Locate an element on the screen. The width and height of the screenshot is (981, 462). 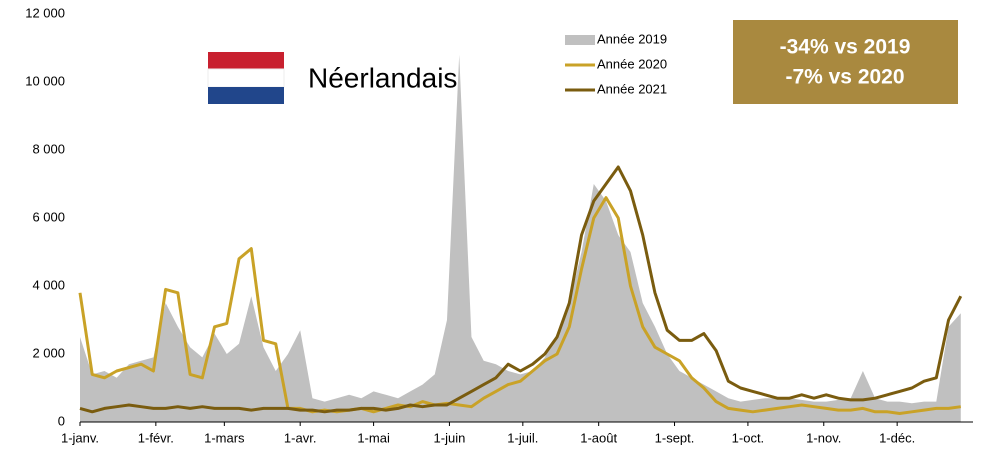
legend-label: Année 2019 is located at coordinates (632, 38).